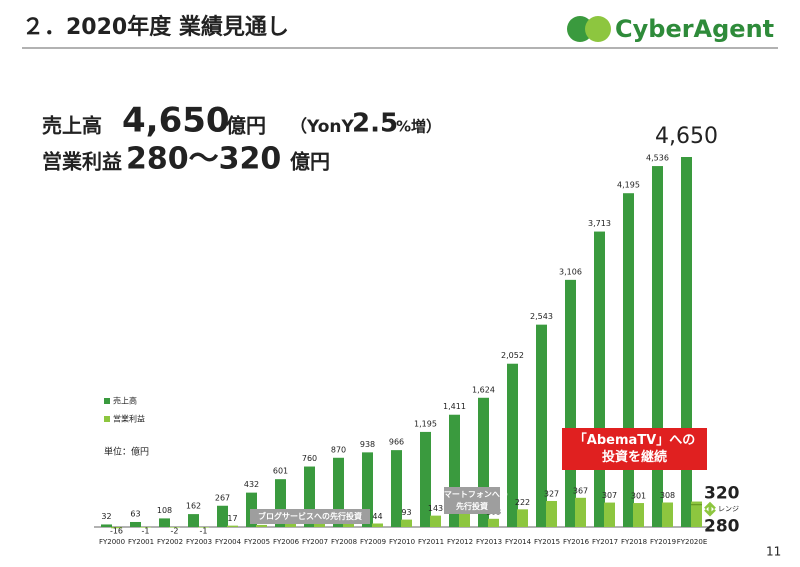  What do you see at coordinates (634, 440) in the screenshot?
I see `annotation-text: 「AbemaTV」への` at bounding box center [634, 440].